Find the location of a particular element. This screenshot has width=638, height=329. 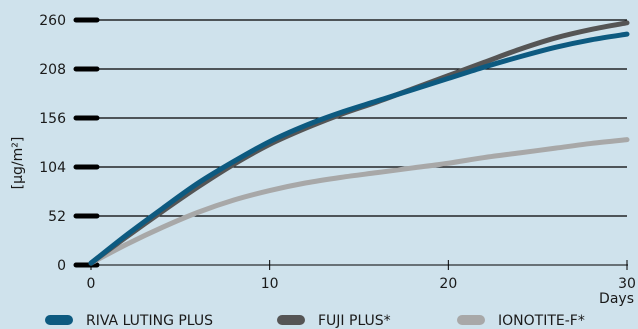

legend-label: FUJI PLUS* is located at coordinates (354, 321).